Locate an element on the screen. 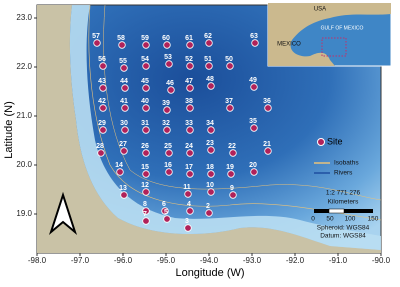 Image resolution: width=400 pixels, height=287 pixels. site-label: 30 is located at coordinates (124, 123).